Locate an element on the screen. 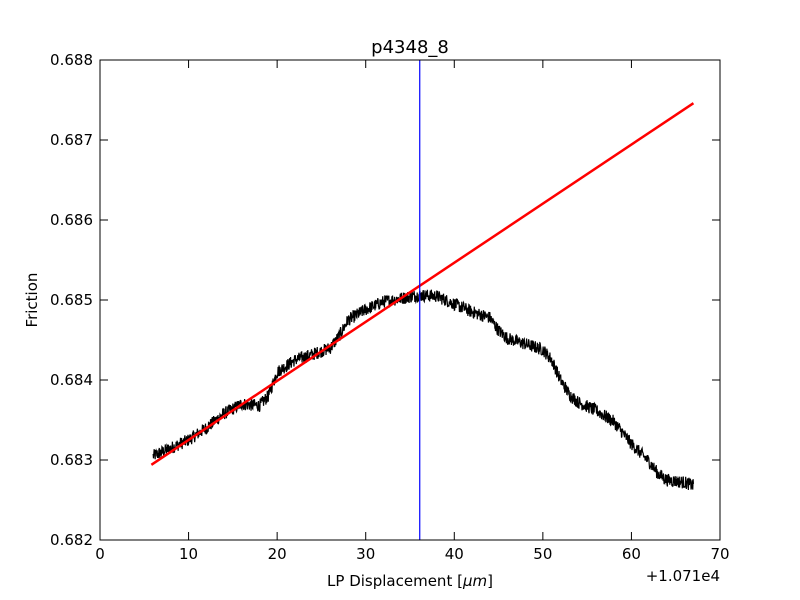  x-tick-label: 40 is located at coordinates (454, 554).